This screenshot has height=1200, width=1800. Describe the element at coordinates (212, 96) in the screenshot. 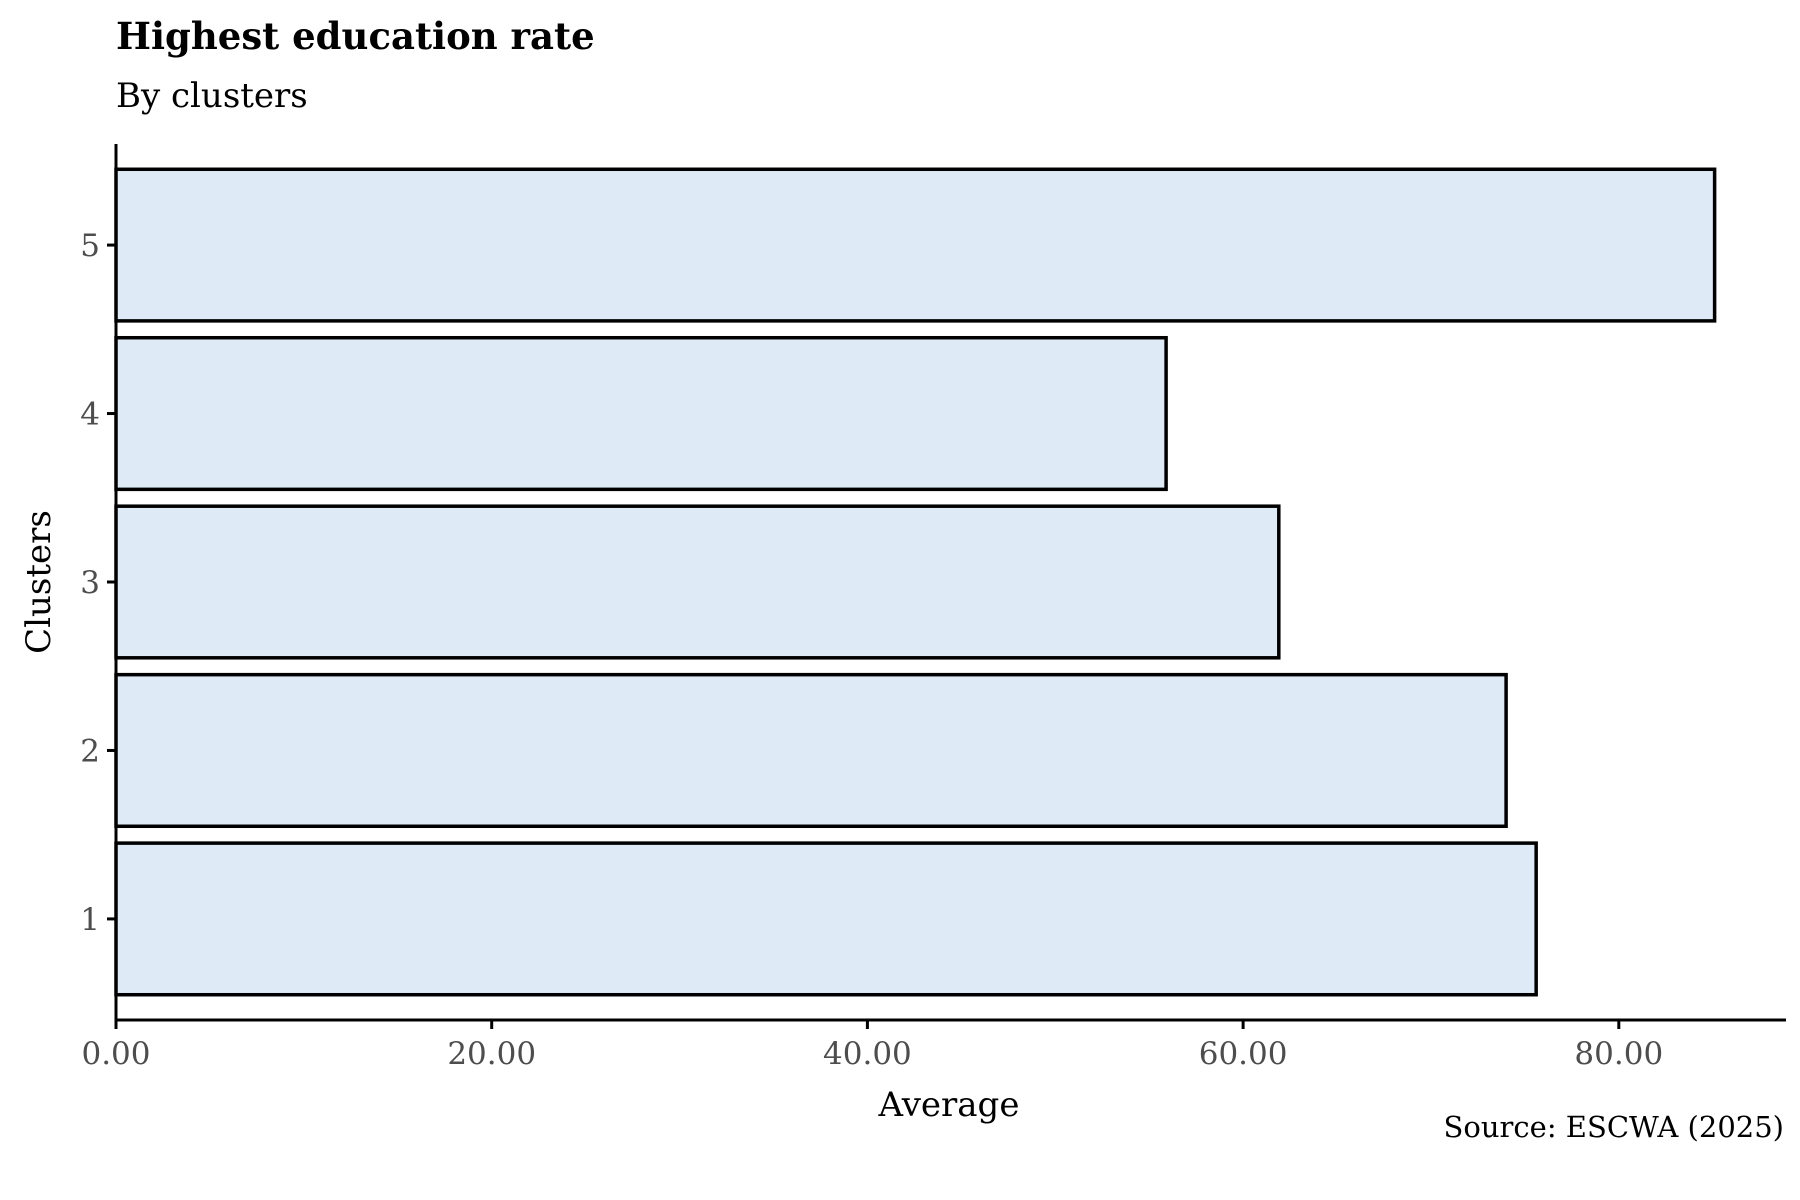

I see `chart-subtitle: By clusters` at that location.